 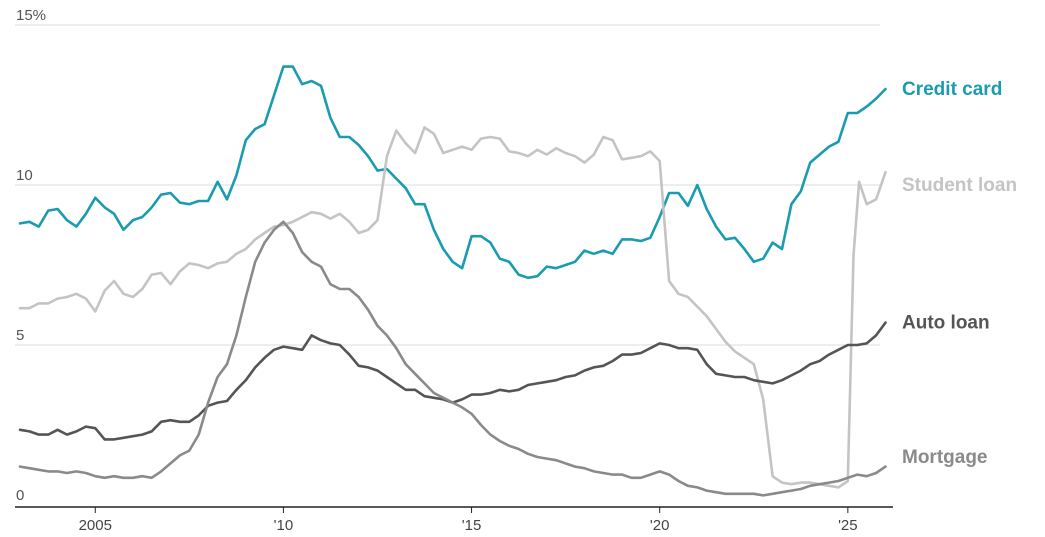 What do you see at coordinates (284, 525) in the screenshot?
I see `x-tick-label-2010: '10` at bounding box center [284, 525].